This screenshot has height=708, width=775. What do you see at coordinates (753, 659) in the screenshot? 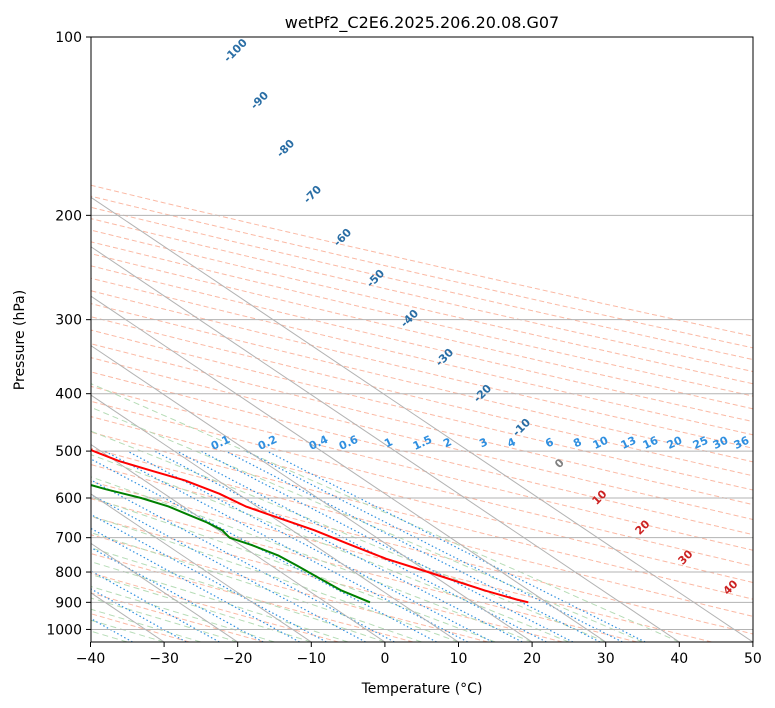
I see `x-tick-label: 50` at bounding box center [753, 659].